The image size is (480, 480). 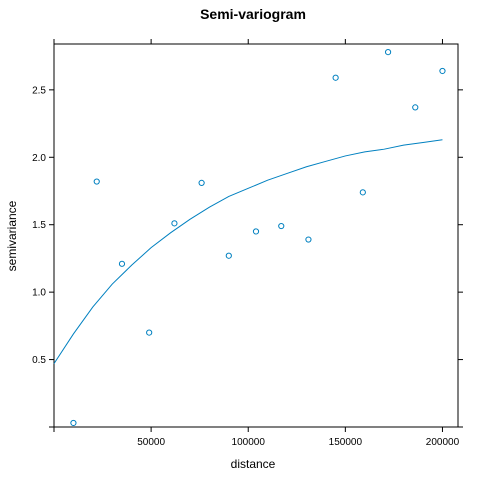 What do you see at coordinates (253, 14) in the screenshot?
I see `chart-title: Semi-variogram` at bounding box center [253, 14].